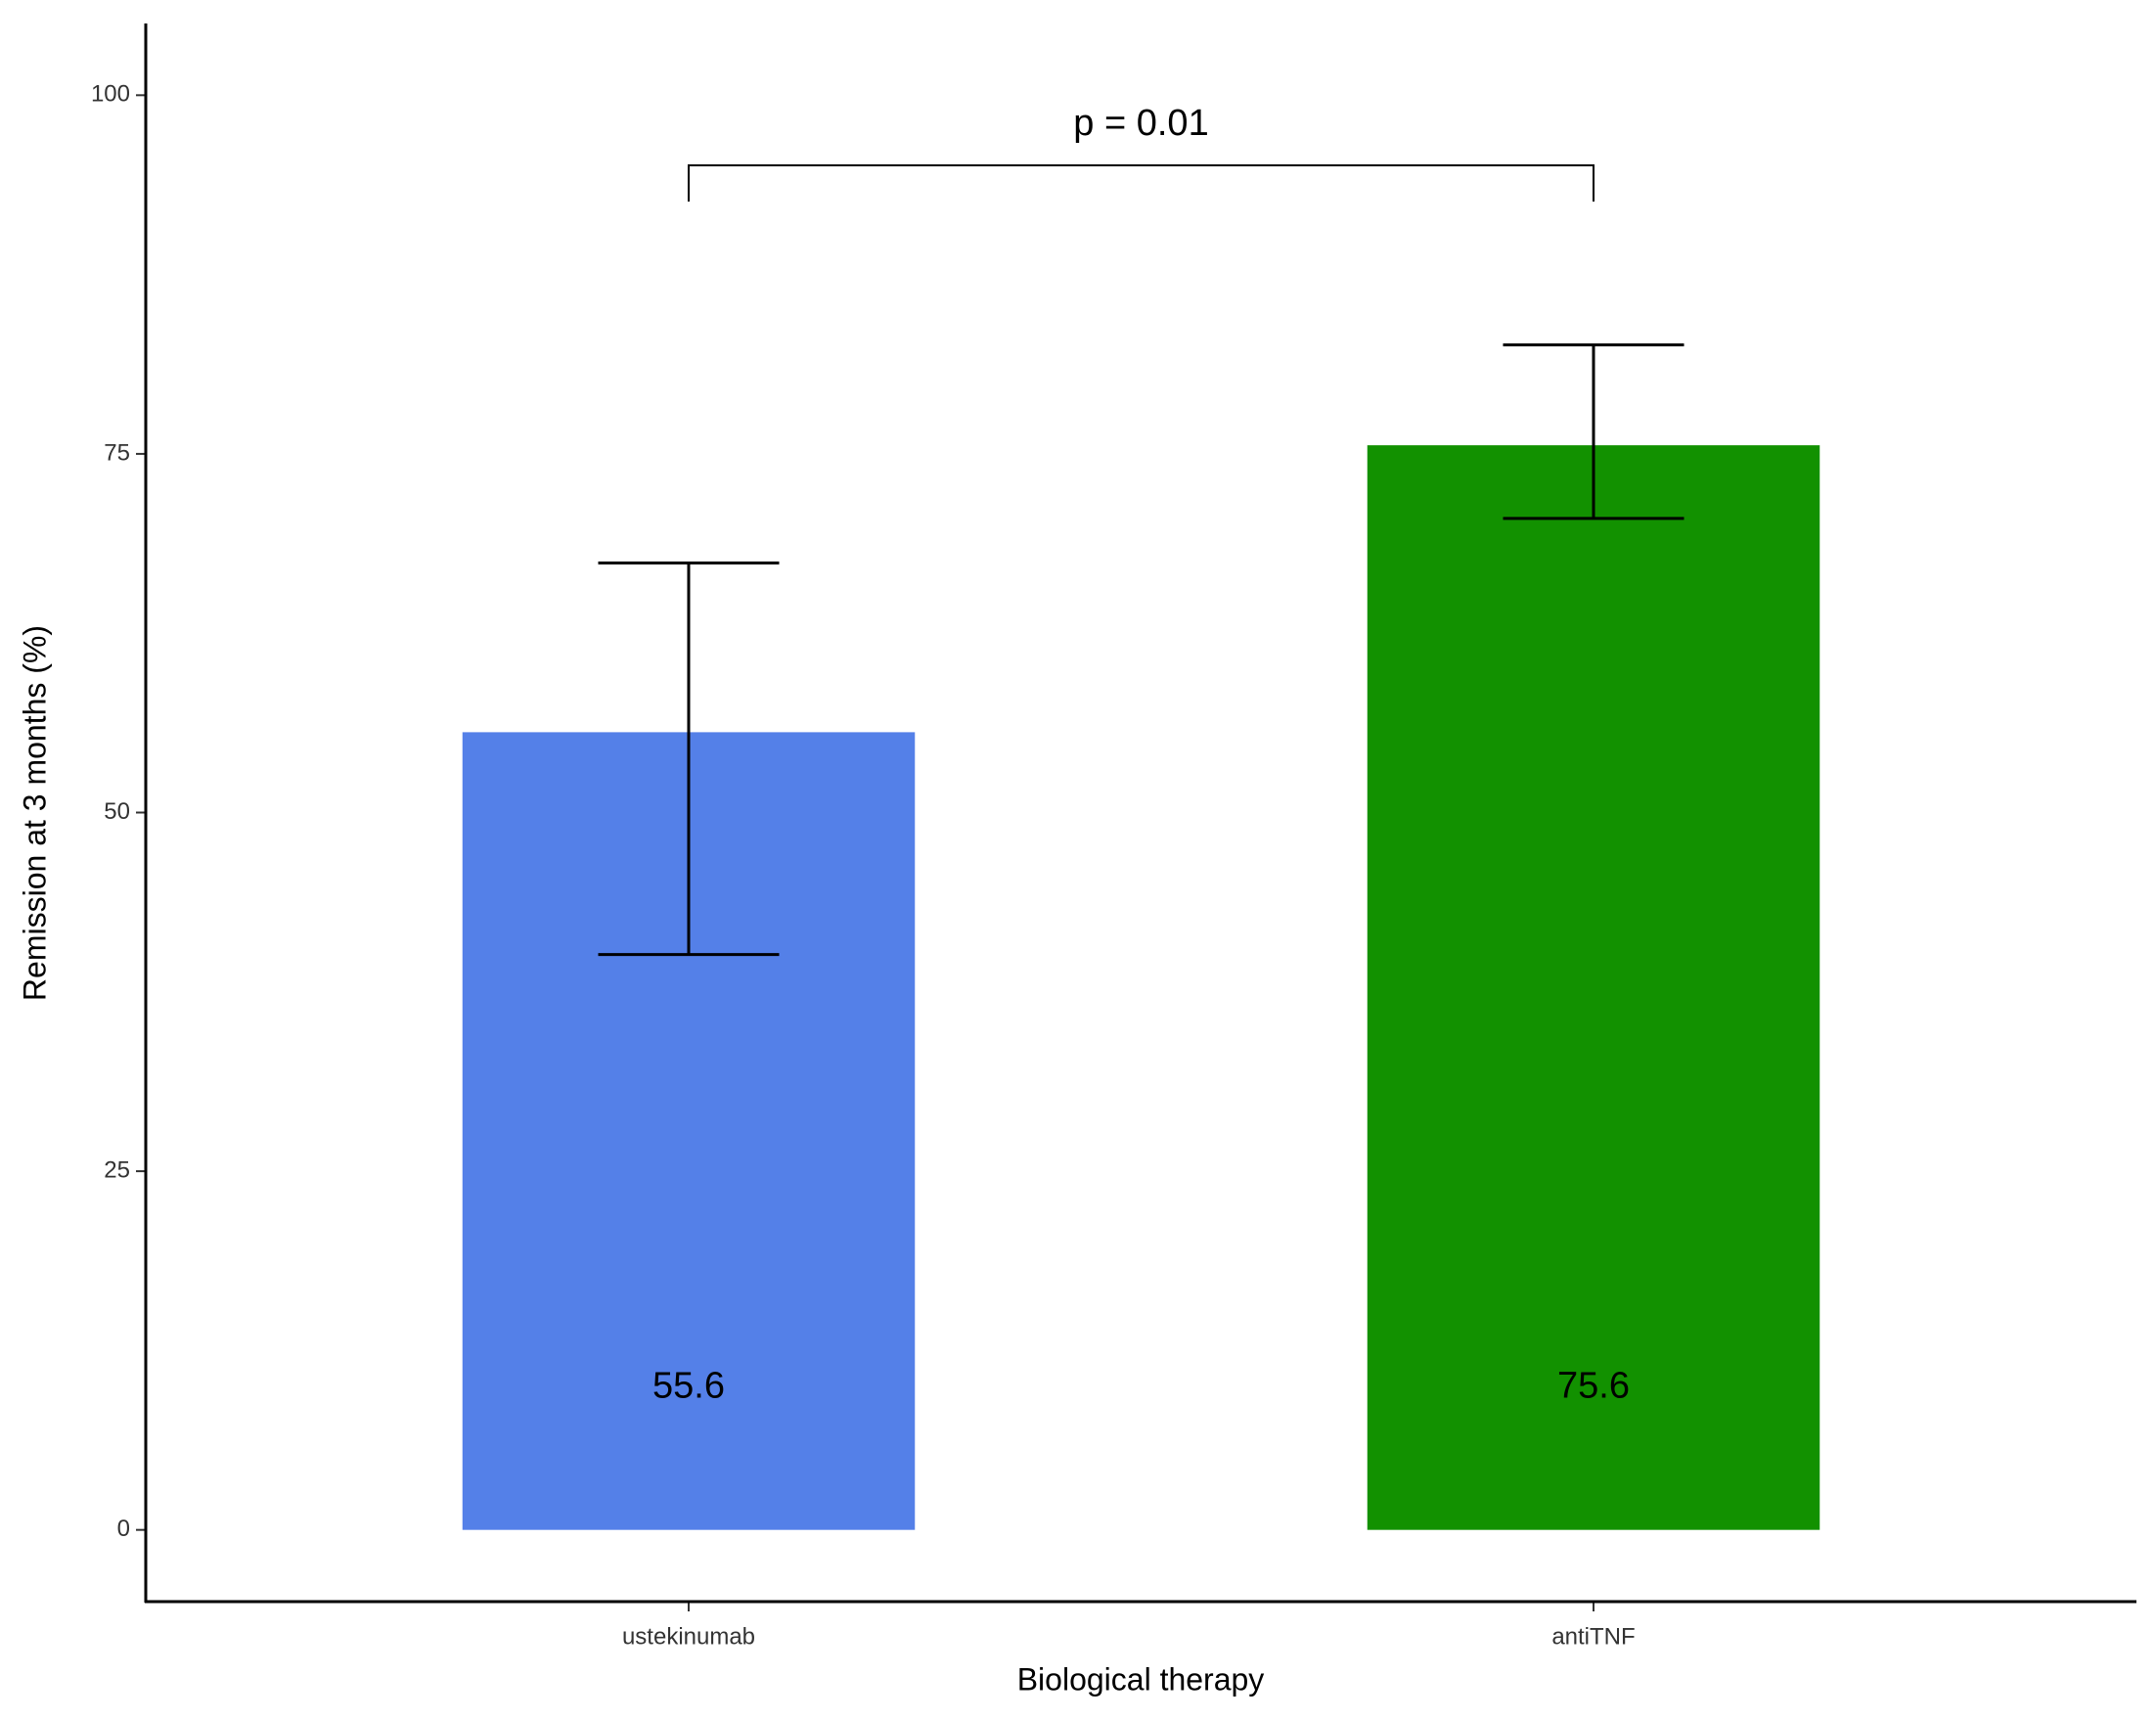 The image size is (2156, 1720). Describe the element at coordinates (1593, 1386) in the screenshot. I see `value-label: 75.6` at that location.